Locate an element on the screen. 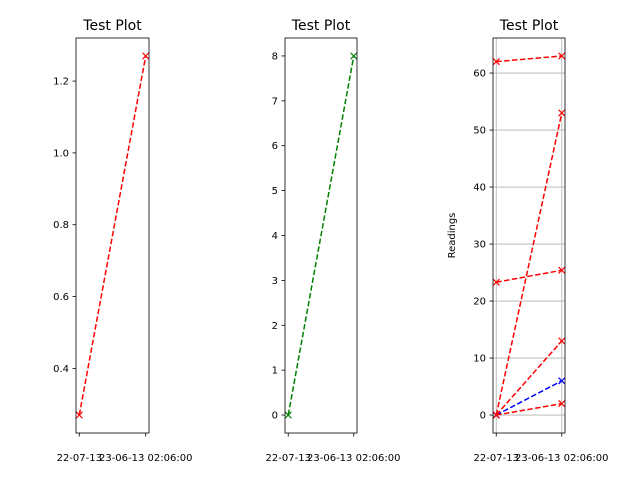 This screenshot has height=480, width=640. y-tick-label: 6 is located at coordinates (275, 146).